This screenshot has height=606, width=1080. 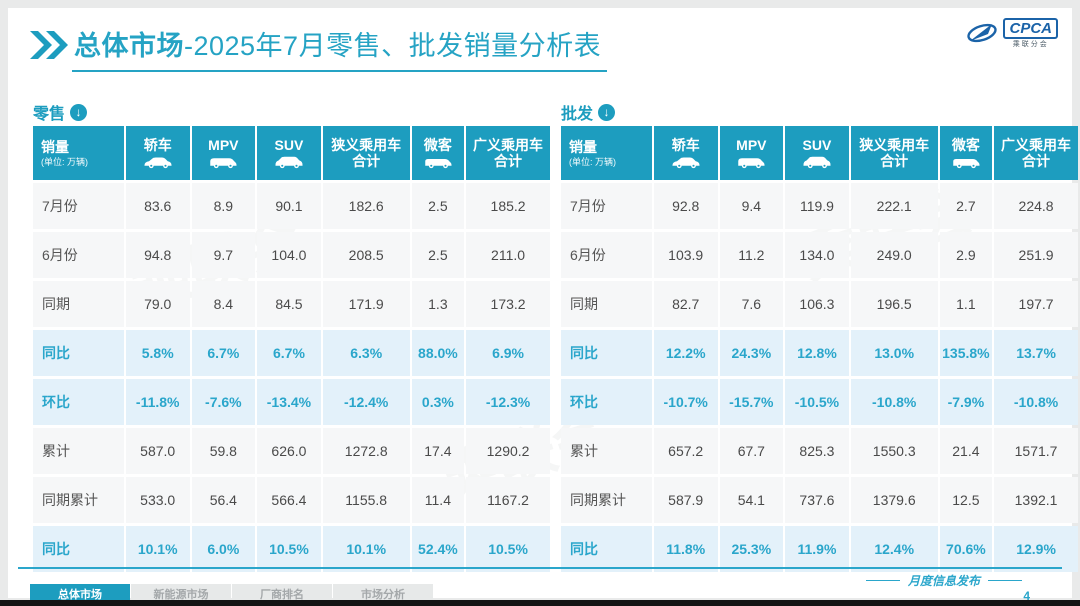 I want to click on table-cell: 90.1, so click(x=289, y=206).